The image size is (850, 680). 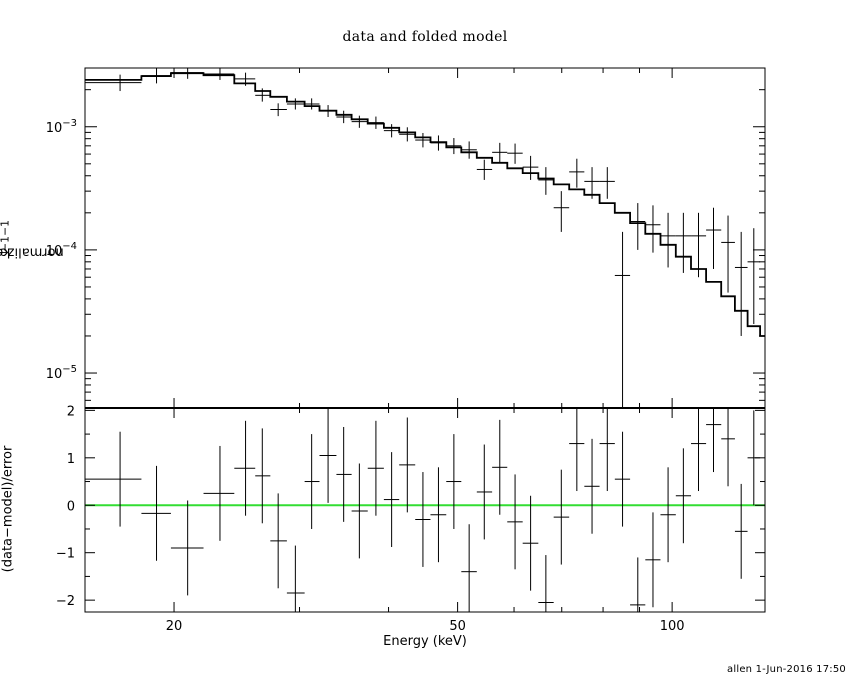 What do you see at coordinates (425, 641) in the screenshot?
I see `x-axis-label: Energy (keV)` at bounding box center [425, 641].